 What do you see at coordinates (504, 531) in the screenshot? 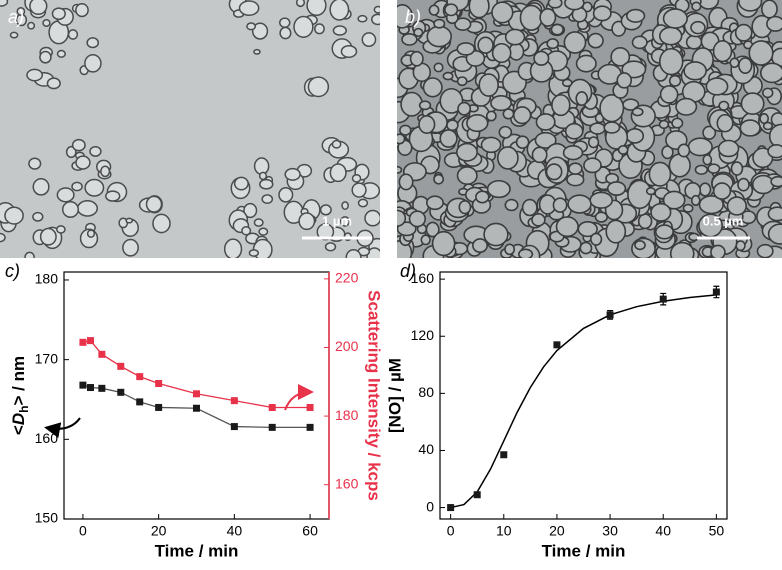
I see `x-tick-label: 10` at bounding box center [504, 531].